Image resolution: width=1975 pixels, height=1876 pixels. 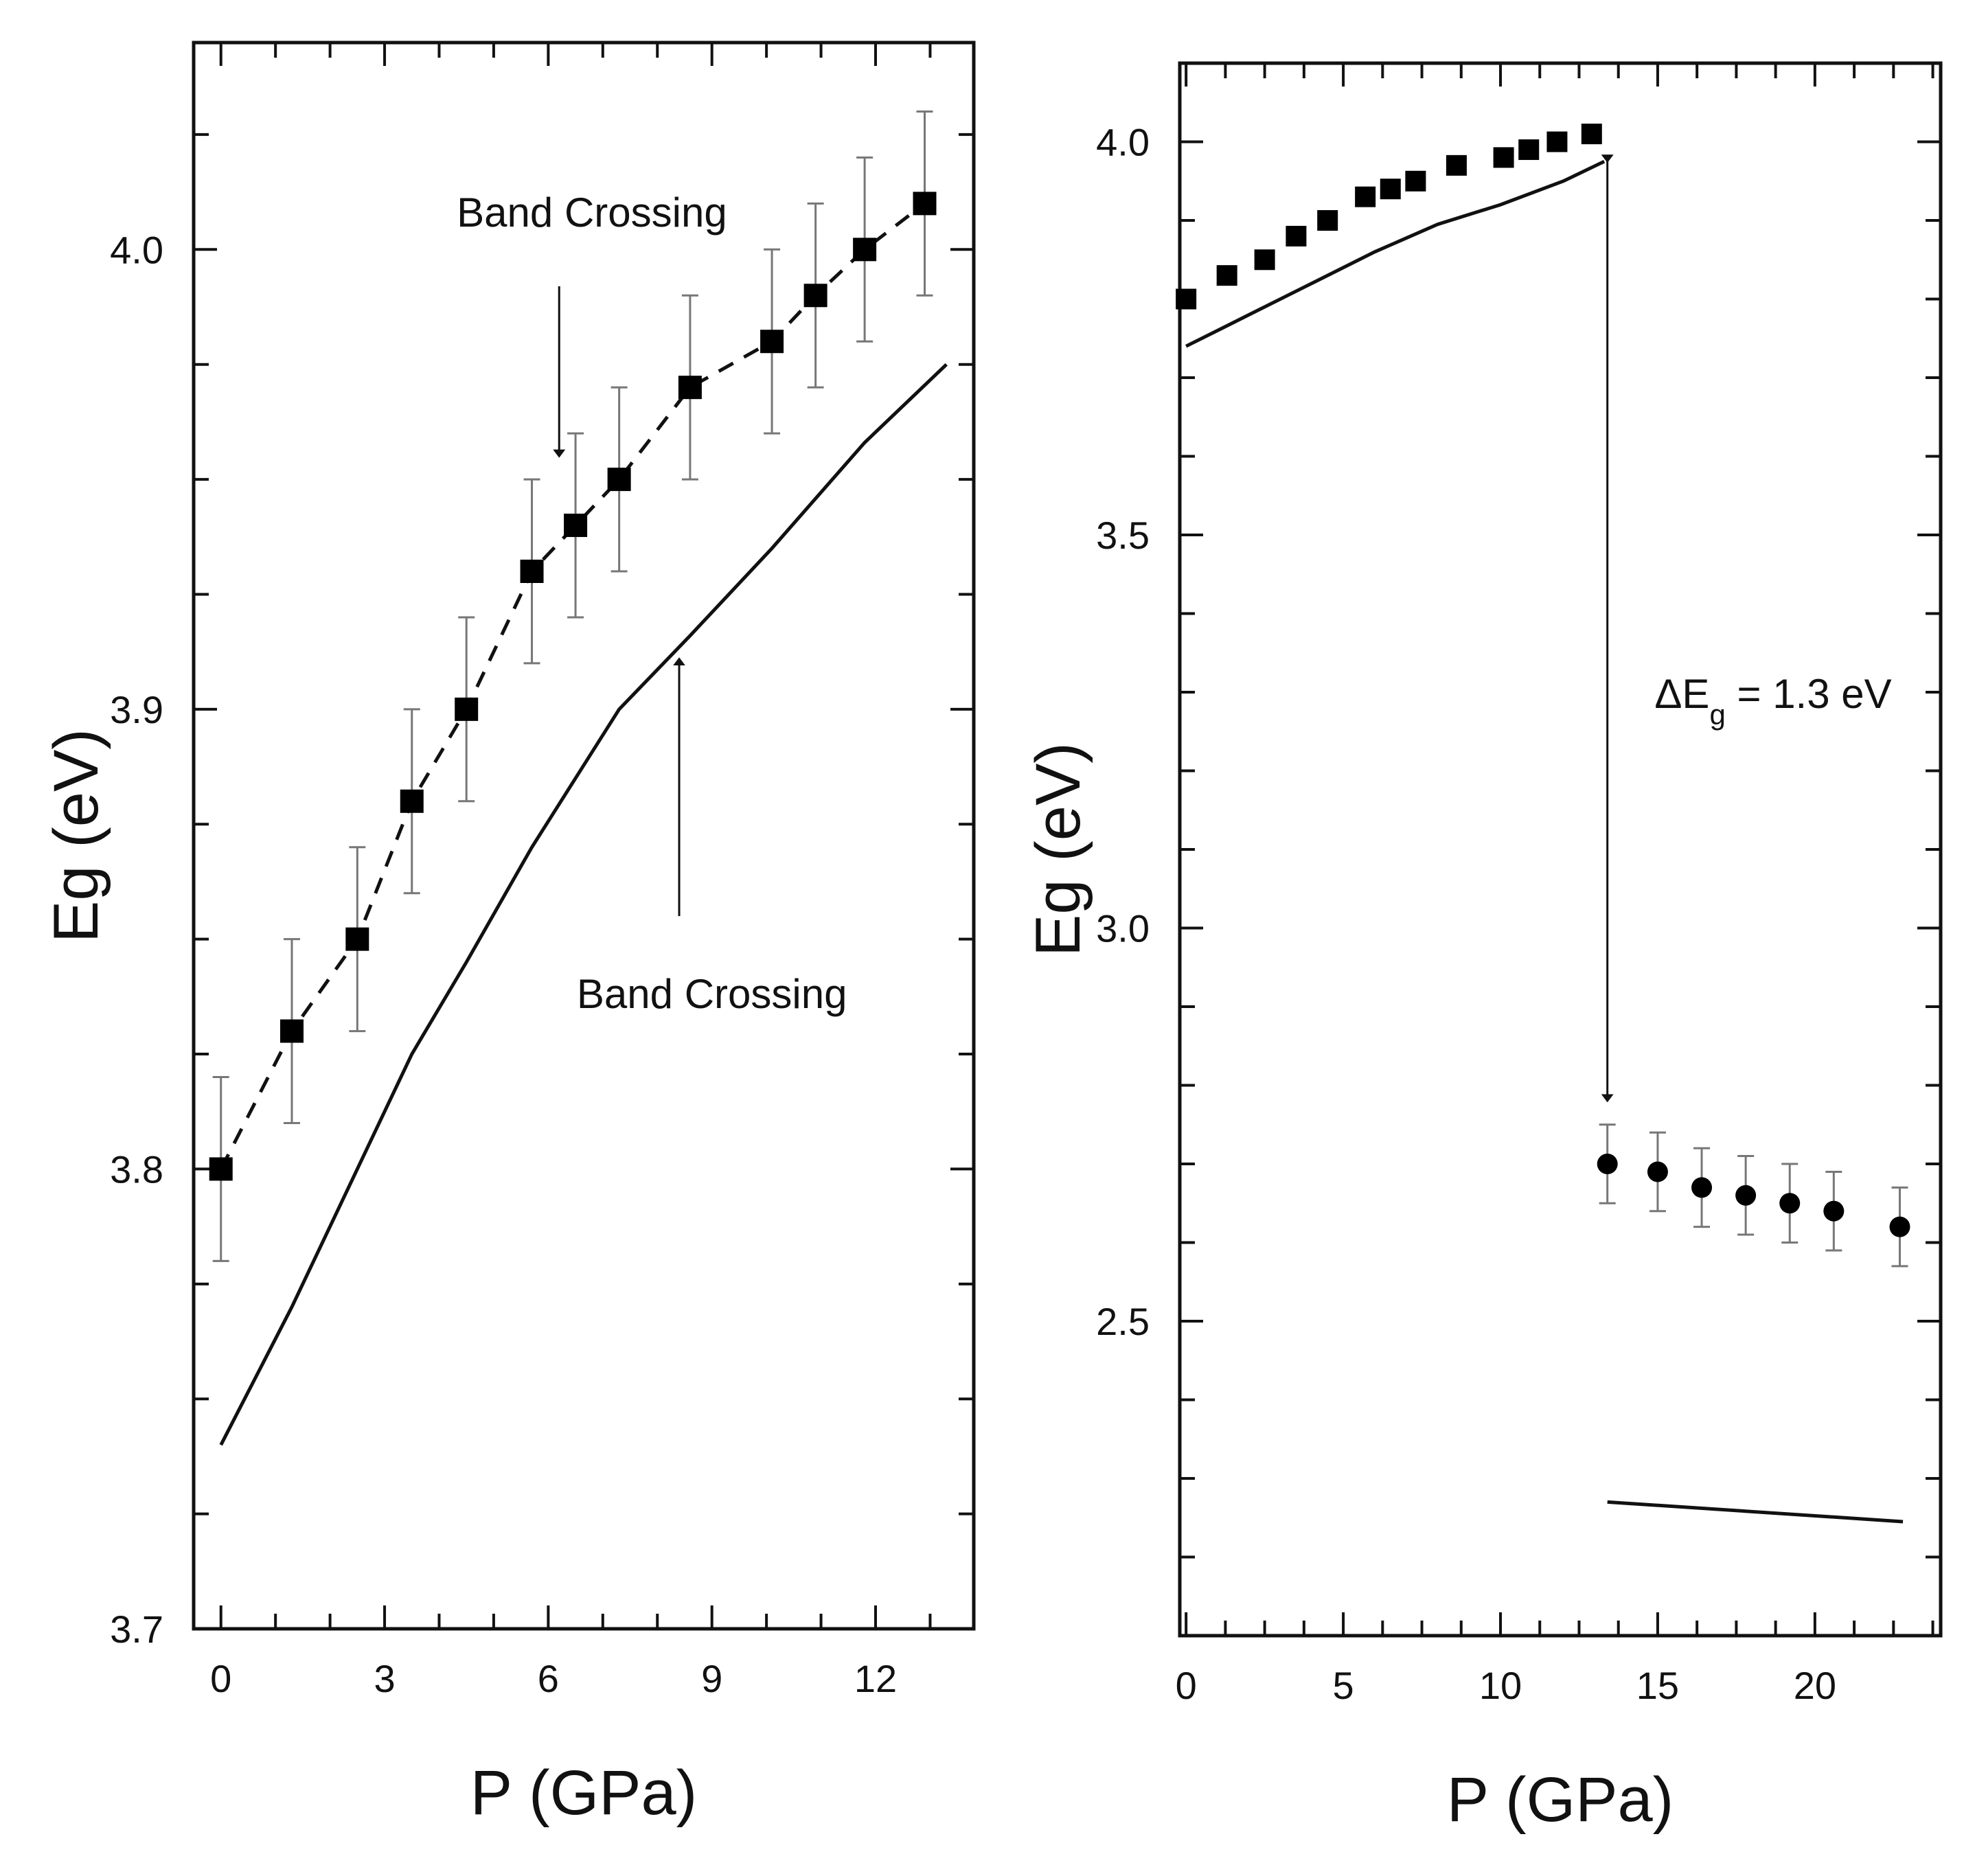 What do you see at coordinates (1815, 1685) in the screenshot?
I see `x-tick-label: 20` at bounding box center [1815, 1685].